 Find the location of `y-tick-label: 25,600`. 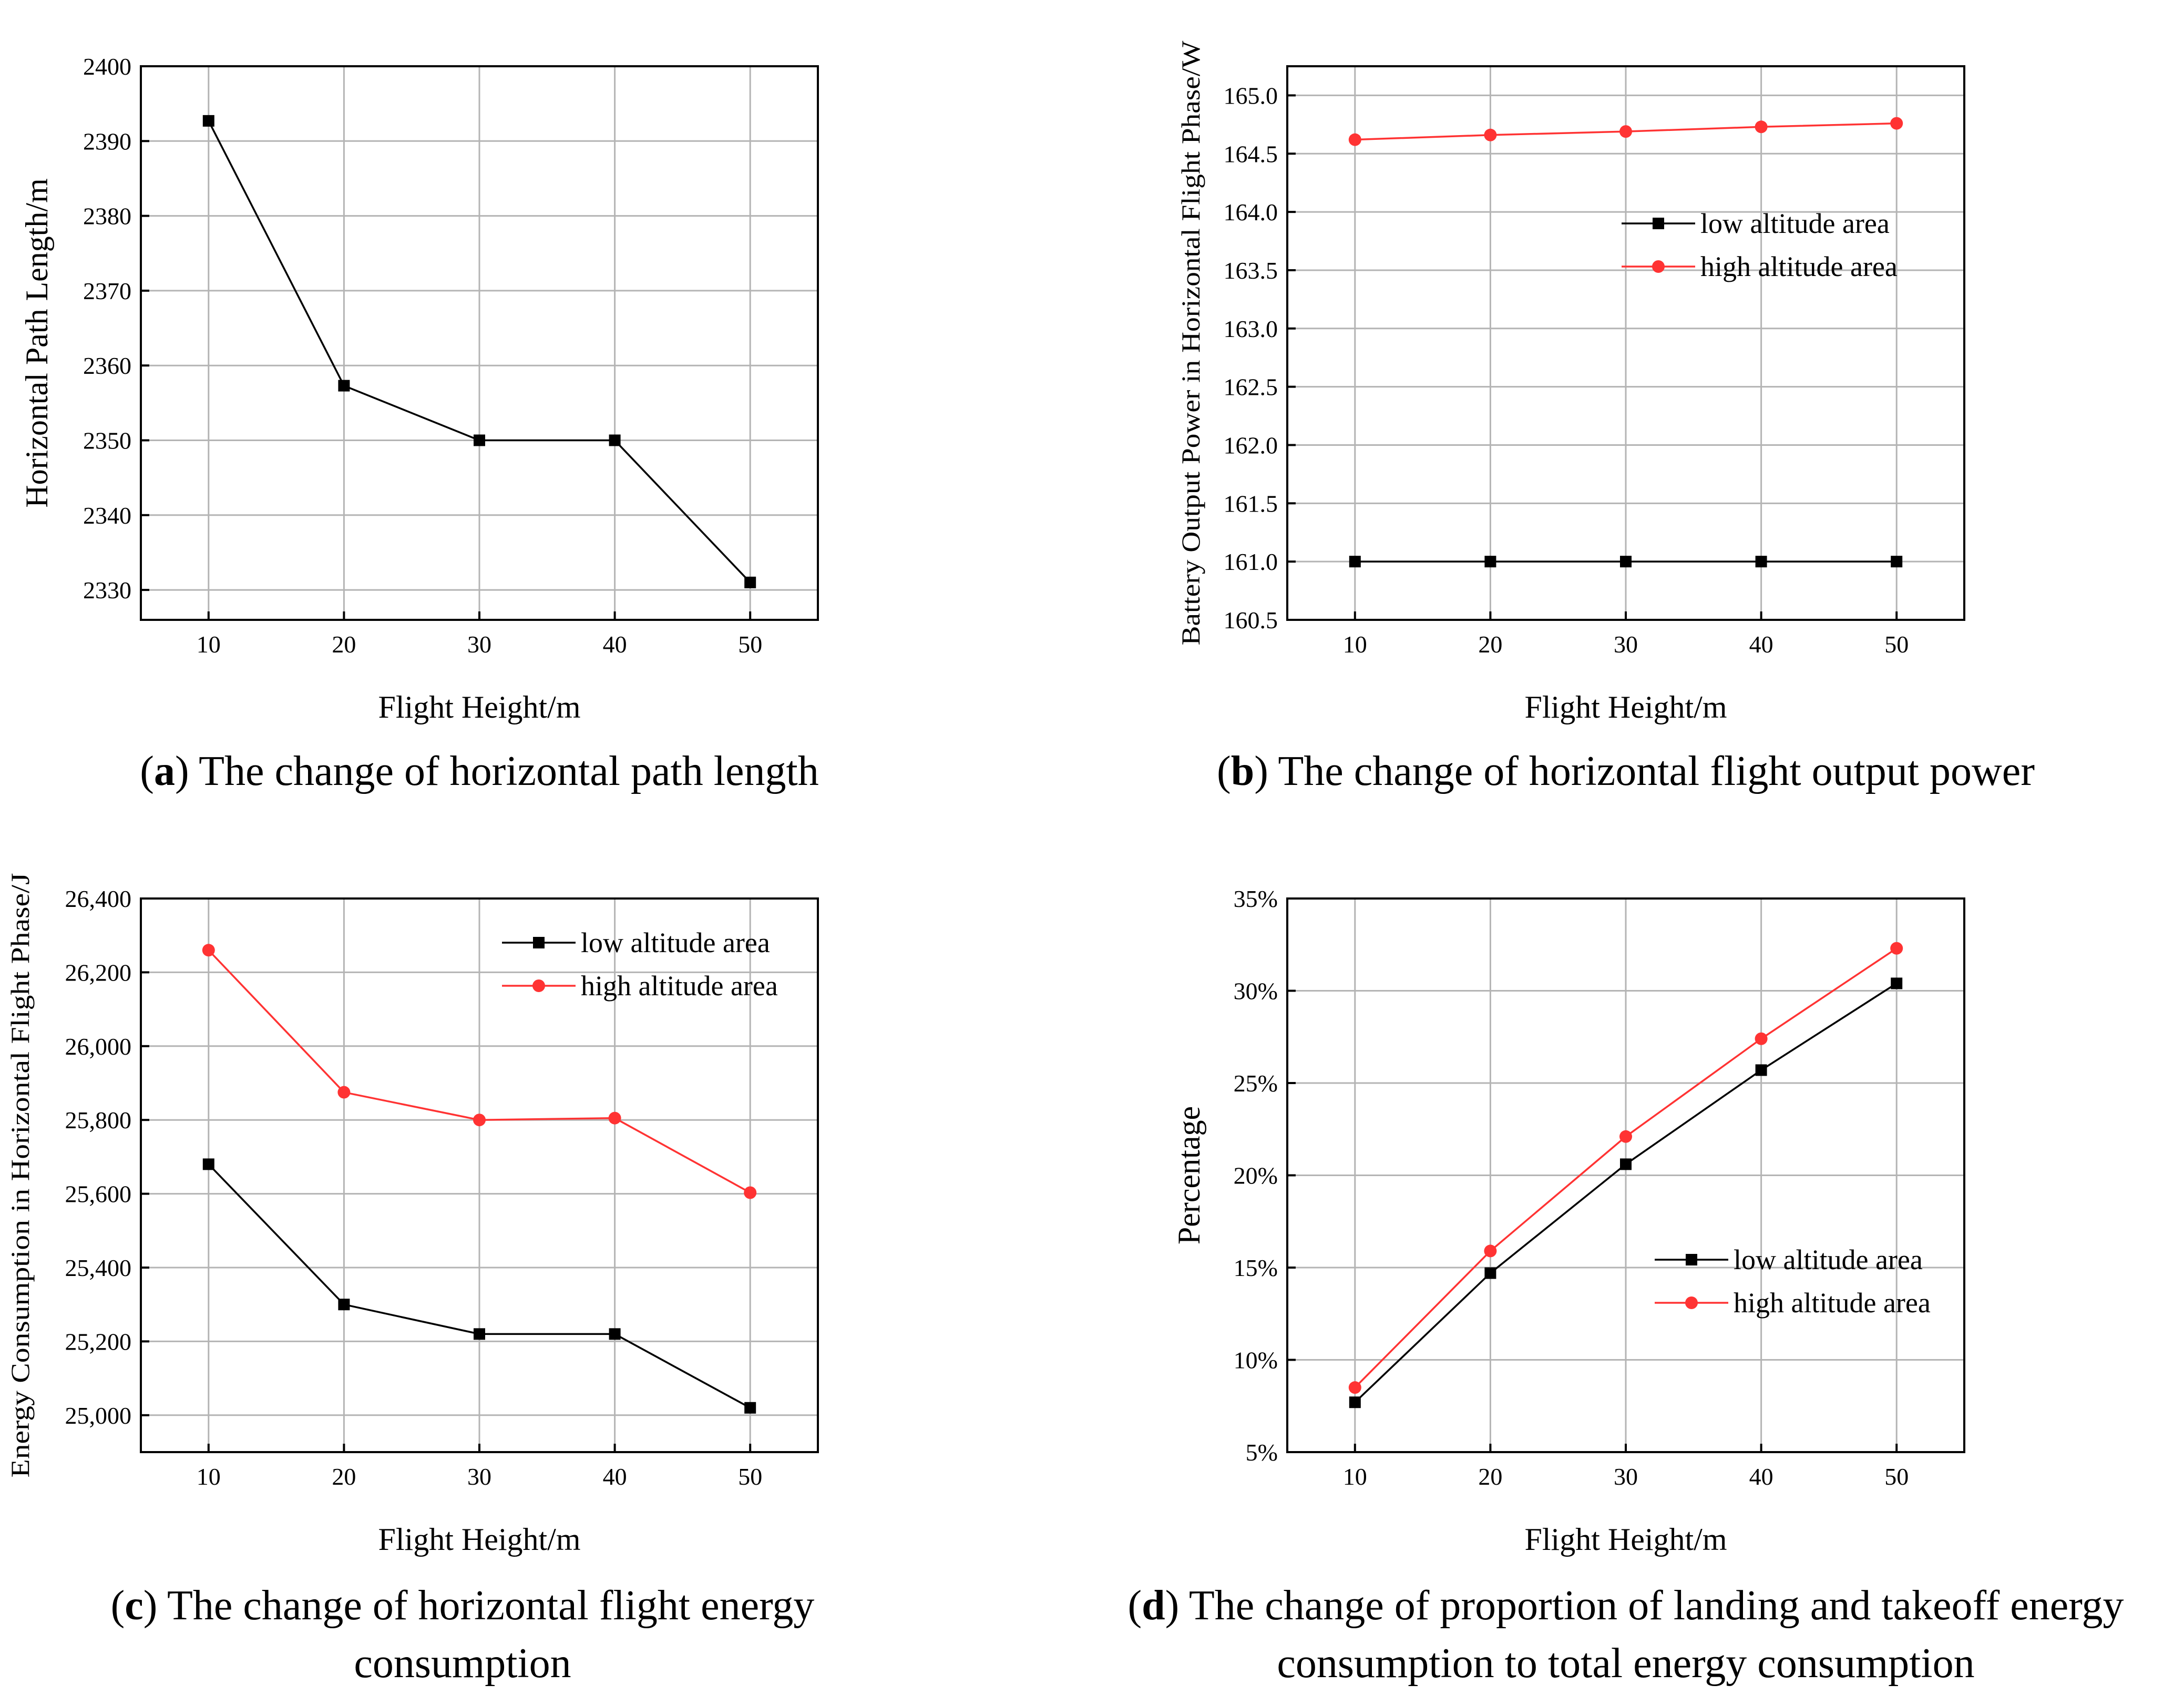

y-tick-label: 25,600 is located at coordinates (98, 1194).